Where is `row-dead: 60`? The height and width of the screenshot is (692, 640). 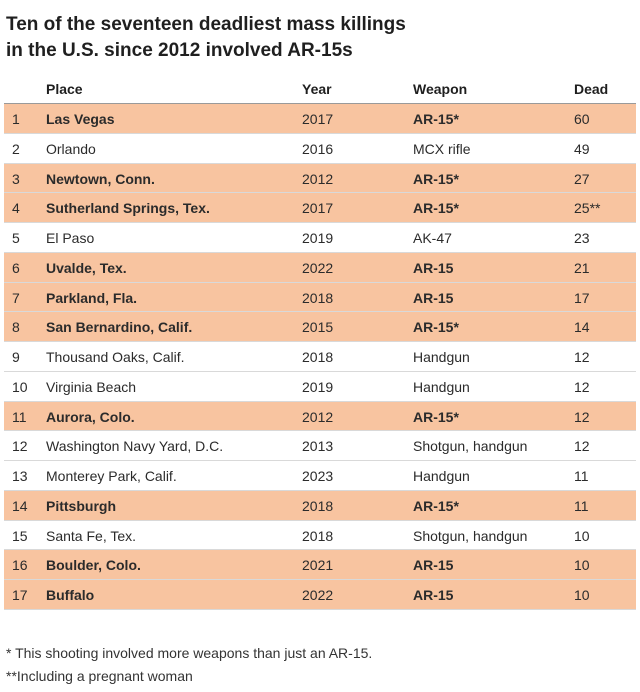
row-dead: 60 is located at coordinates (582, 119).